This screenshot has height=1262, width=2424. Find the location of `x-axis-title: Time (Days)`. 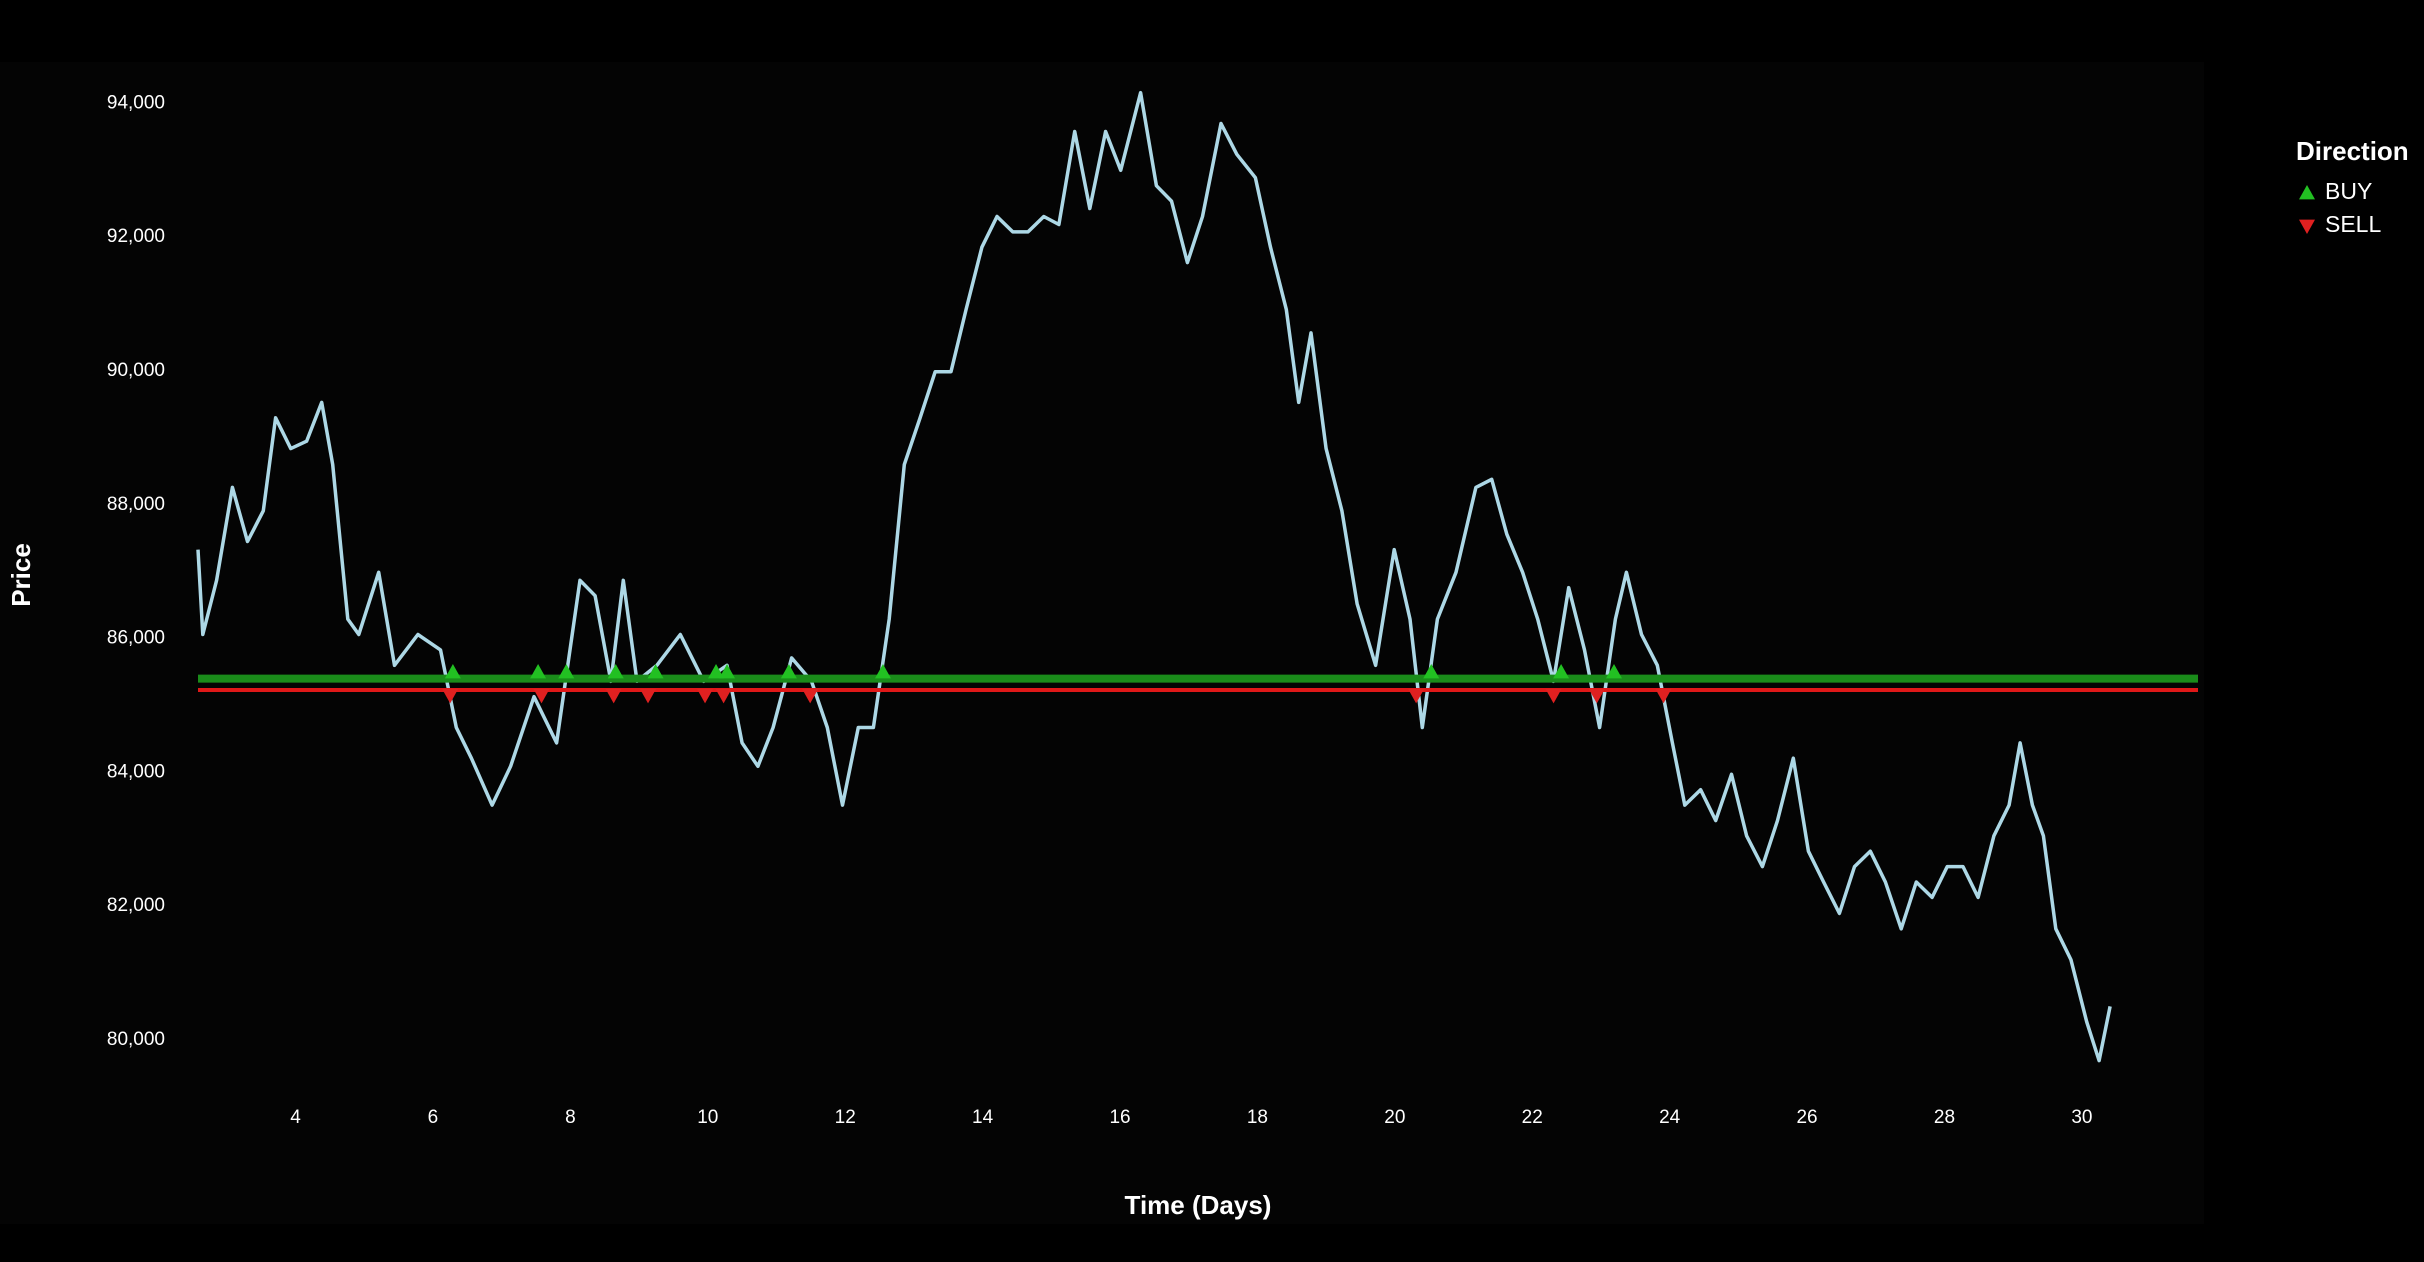

x-axis-title: Time (Days) is located at coordinates (1198, 1205).